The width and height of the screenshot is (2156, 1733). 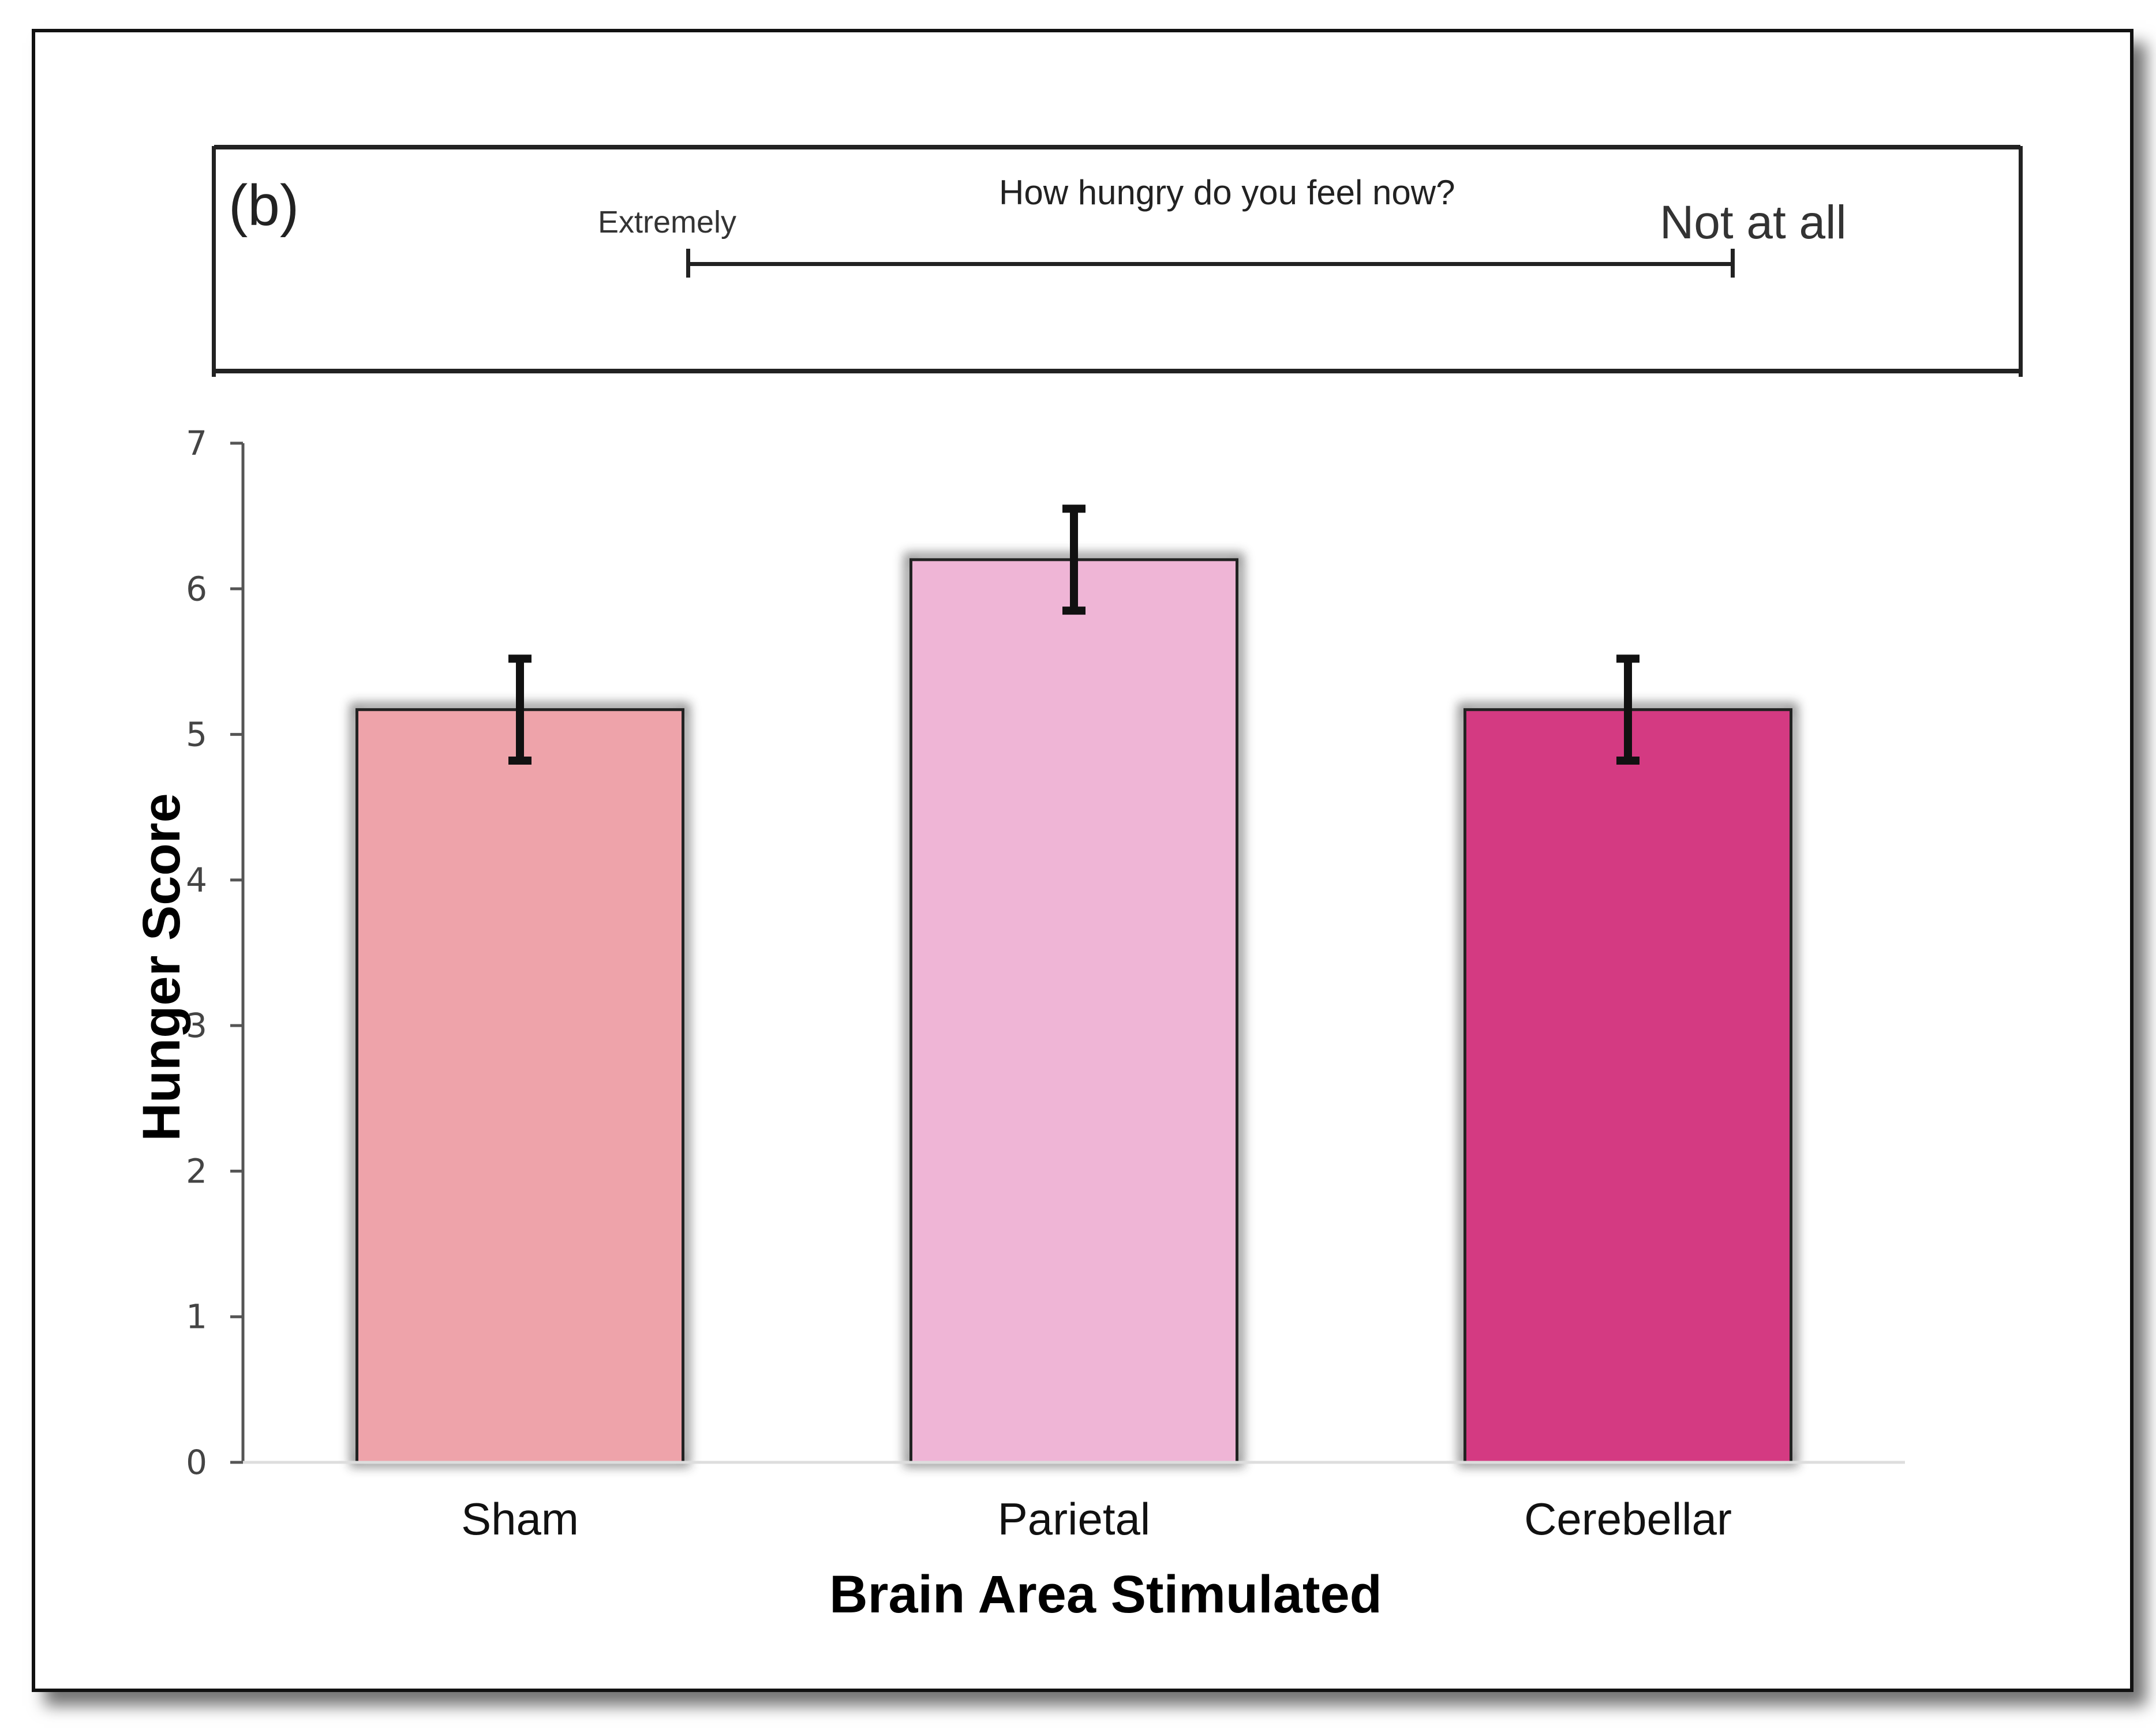 What do you see at coordinates (197, 443) in the screenshot?
I see `y-tick-label: 7` at bounding box center [197, 443].